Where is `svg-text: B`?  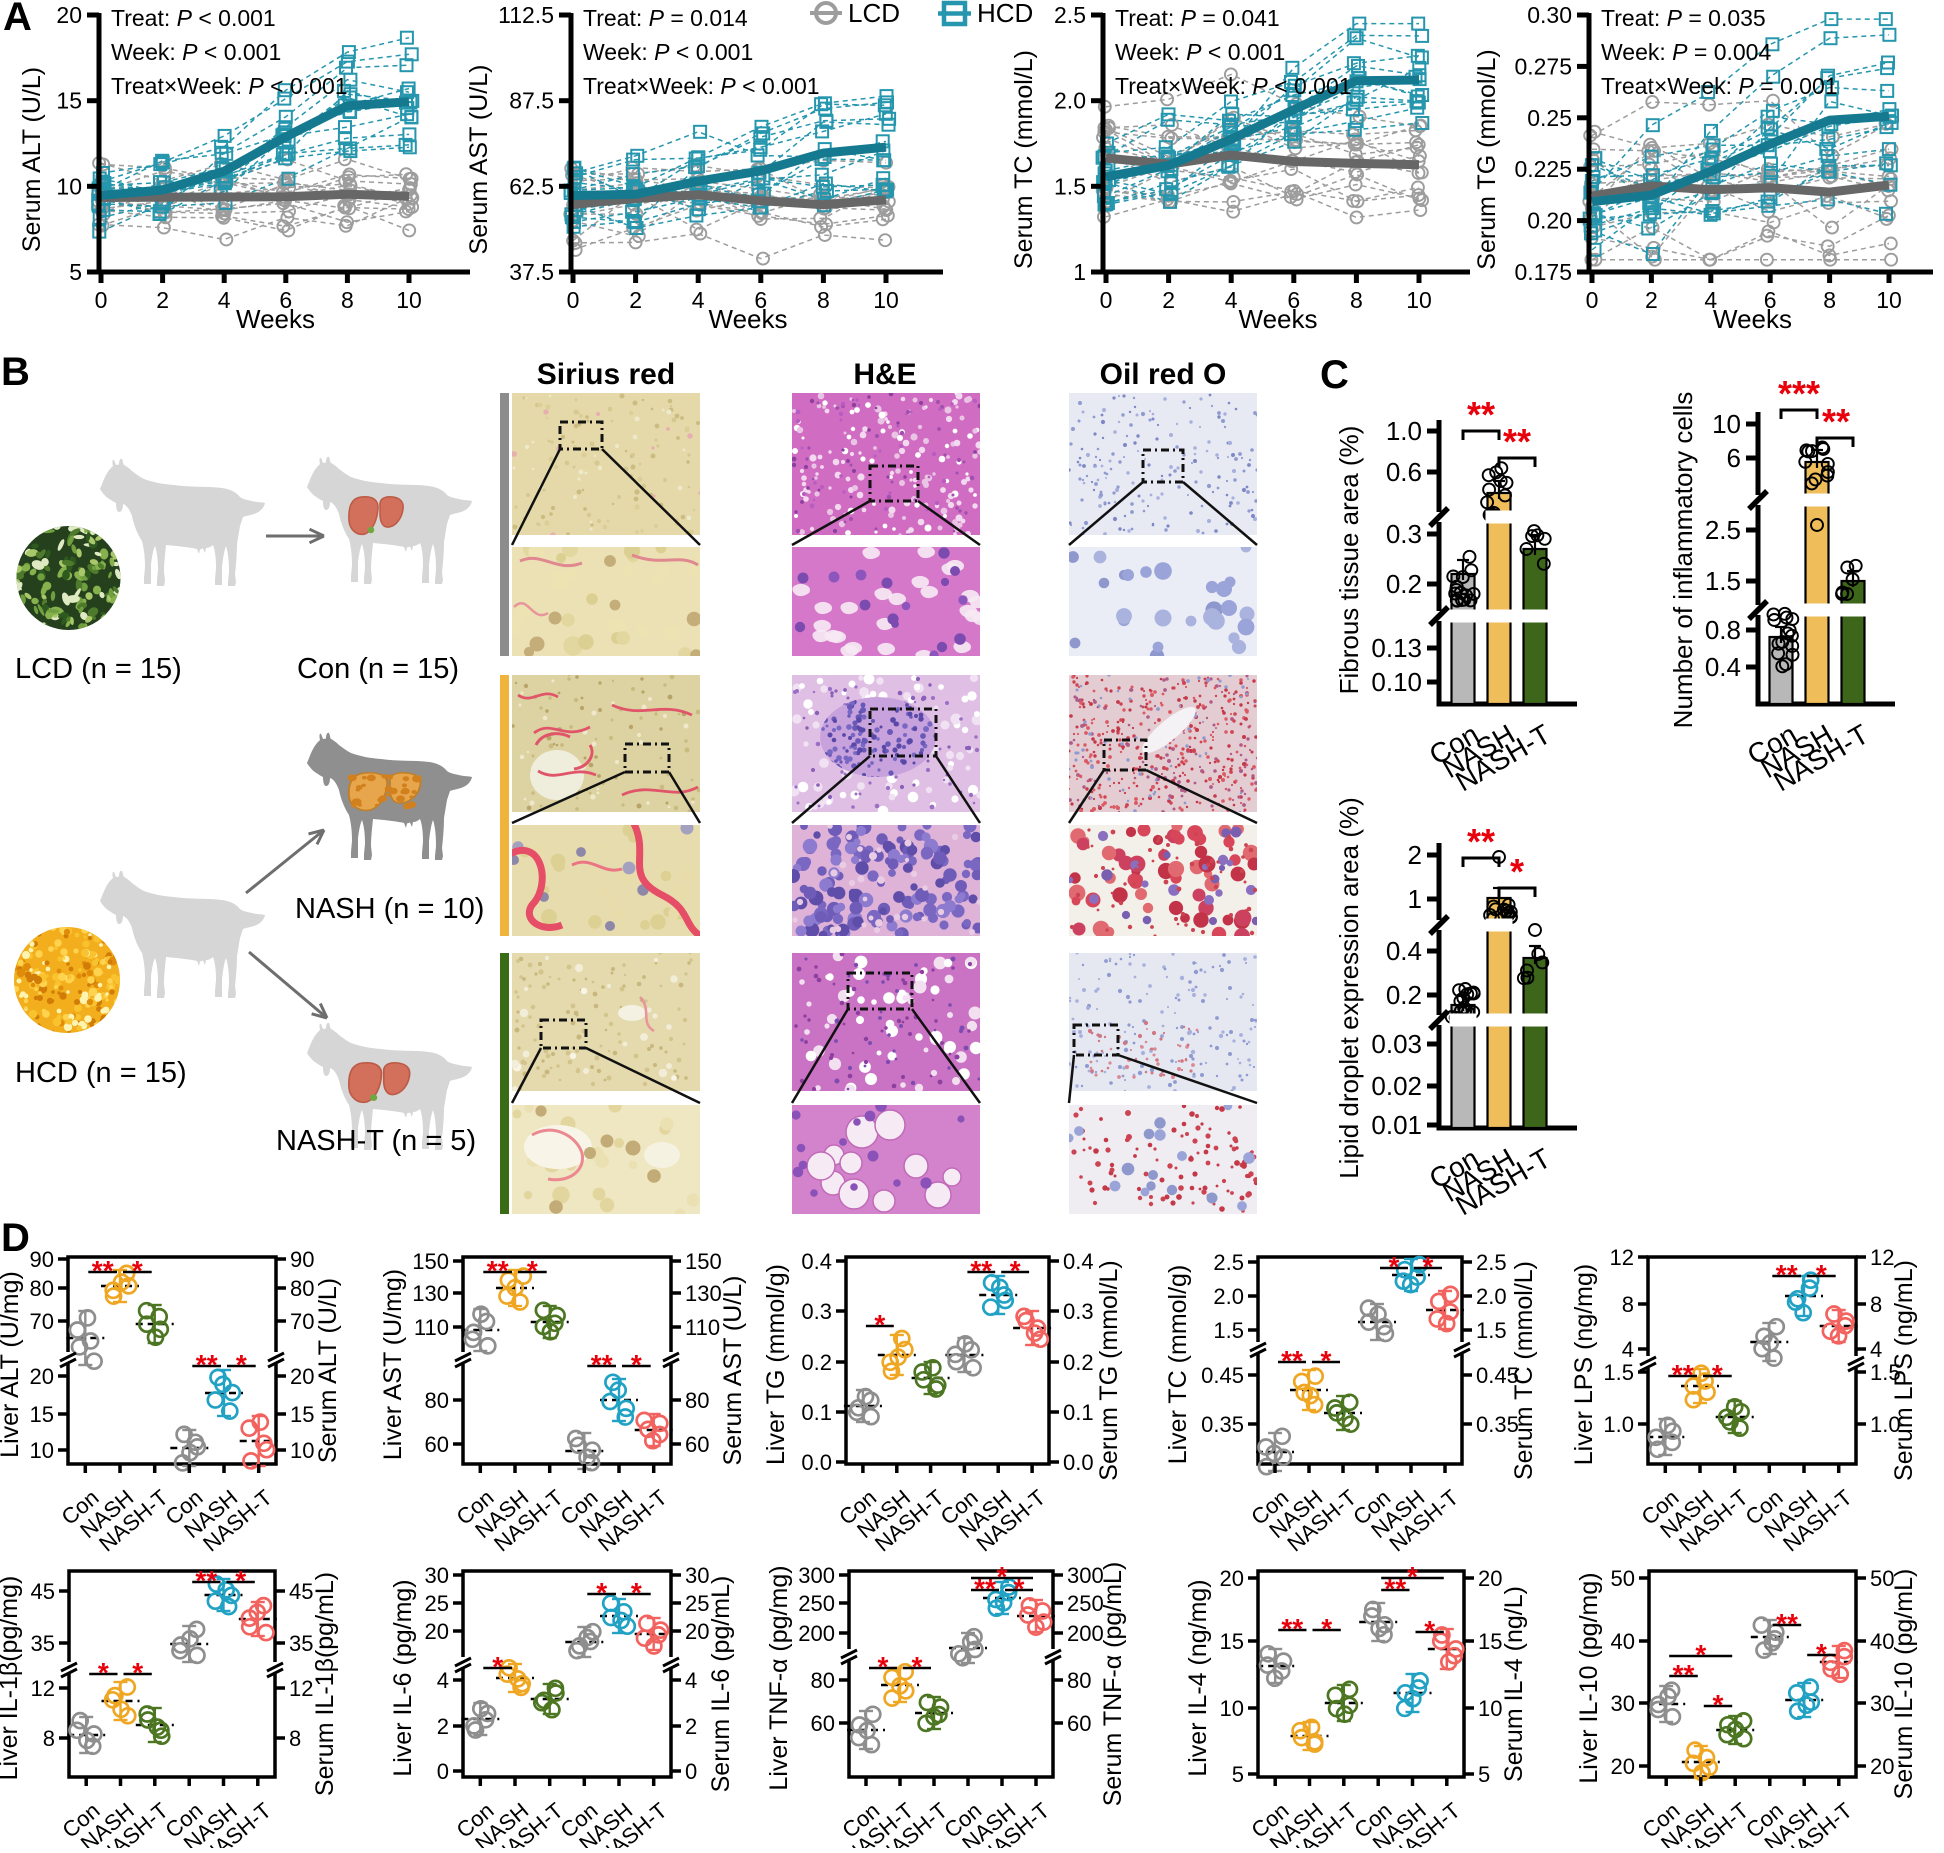 svg-text: B is located at coordinates (15, 372).